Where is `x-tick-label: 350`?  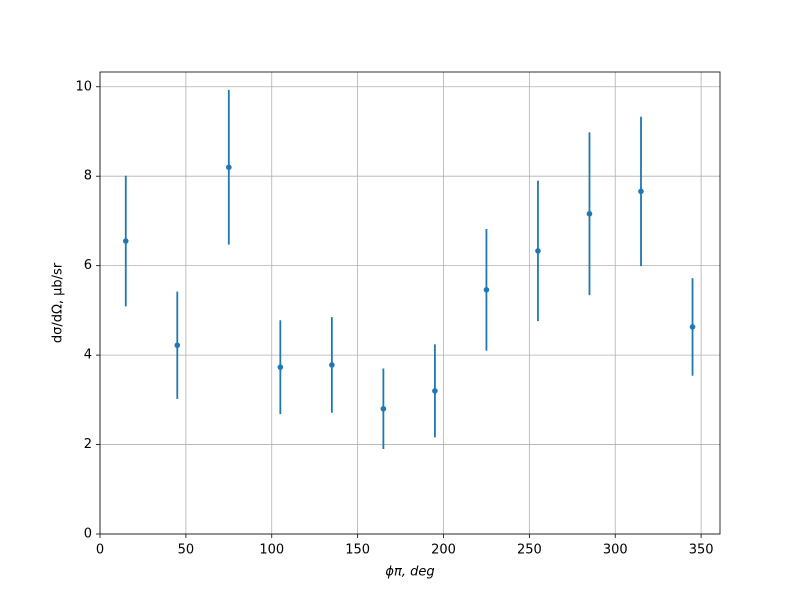 x-tick-label: 350 is located at coordinates (701, 550).